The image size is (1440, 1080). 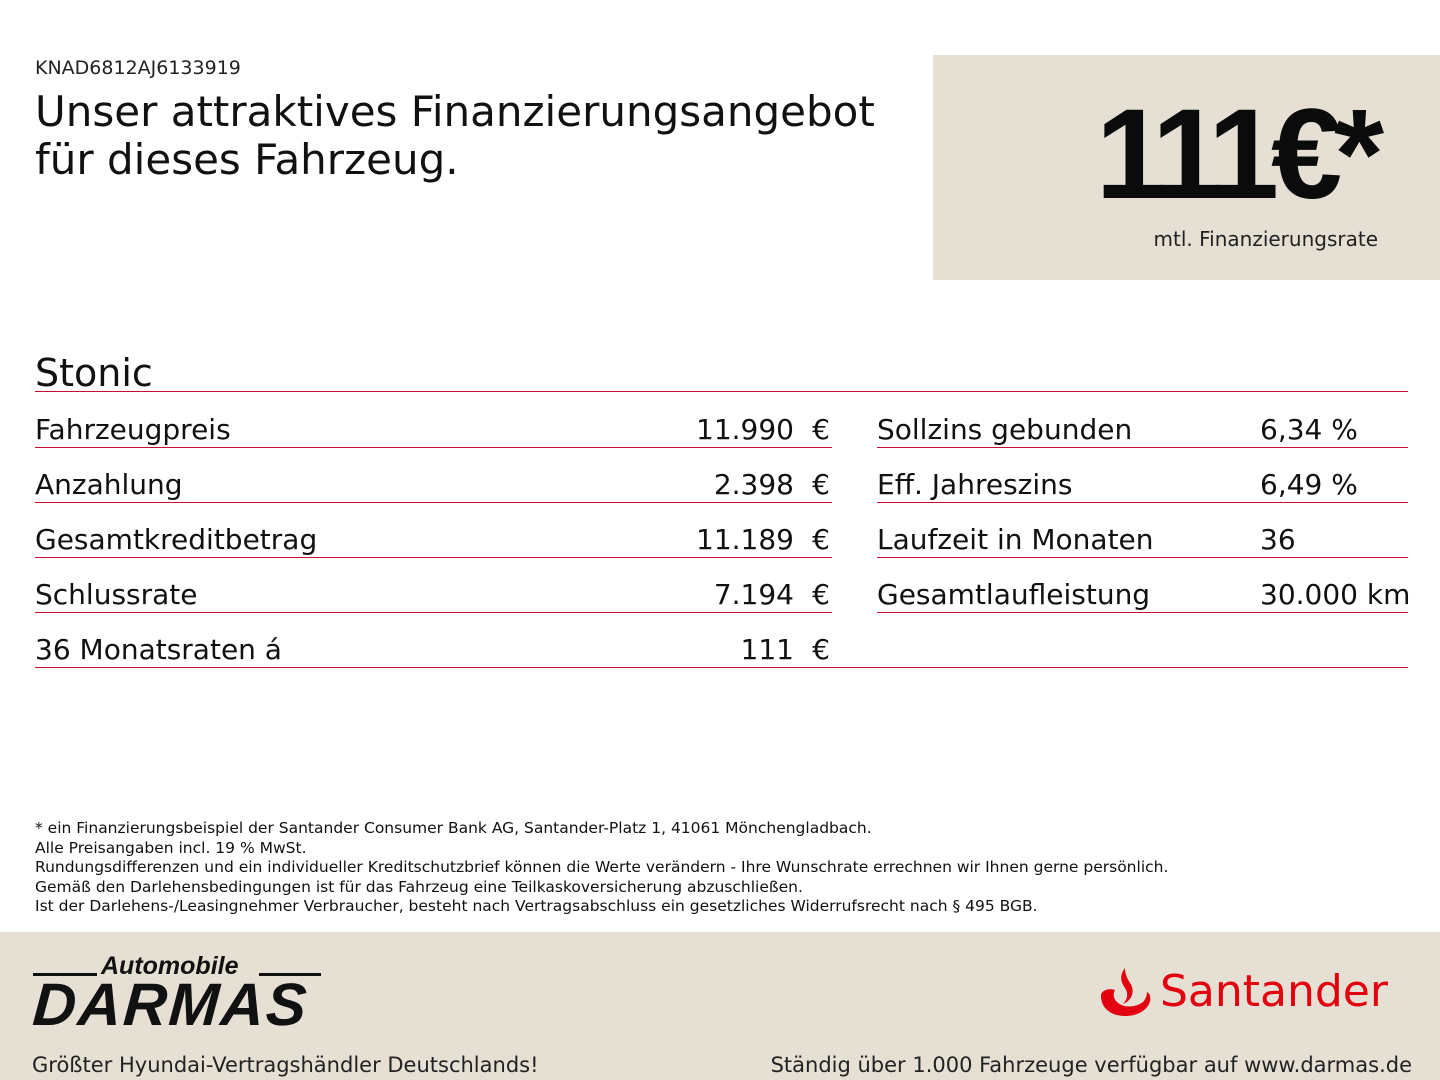 I want to click on row-label: Eff. Jahreszins, so click(x=975, y=484).